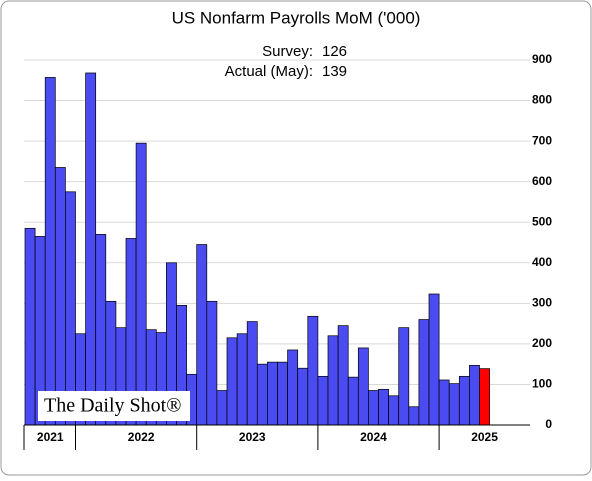 The image size is (592, 481). I want to click on y-tick-label: 700, so click(542, 140).